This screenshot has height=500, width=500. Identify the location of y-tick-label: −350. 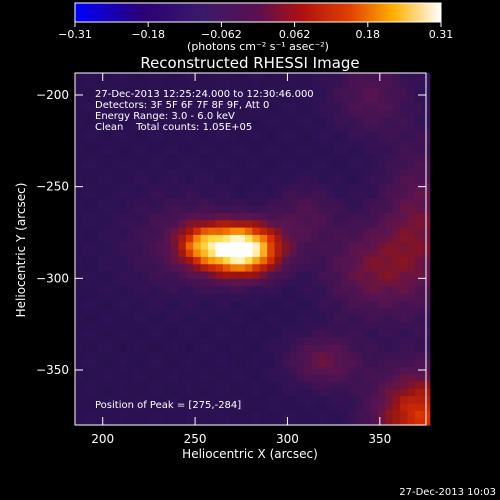
(52, 370).